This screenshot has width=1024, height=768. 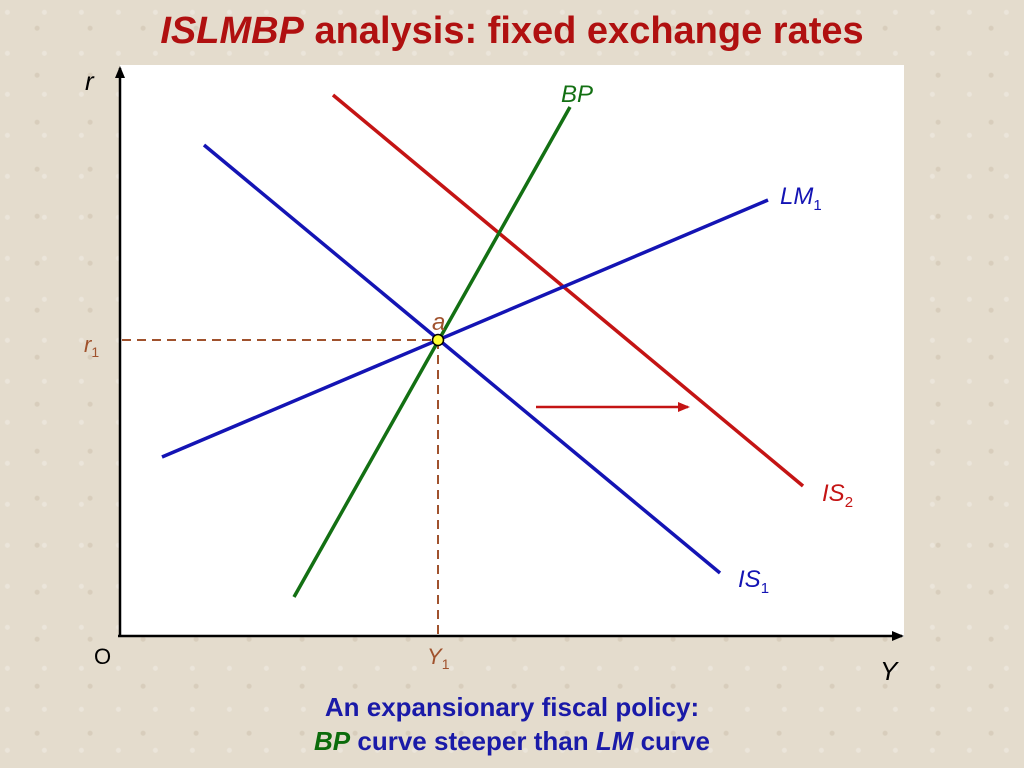 I want to click on is1-label-main: IS, so click(x=749, y=579).